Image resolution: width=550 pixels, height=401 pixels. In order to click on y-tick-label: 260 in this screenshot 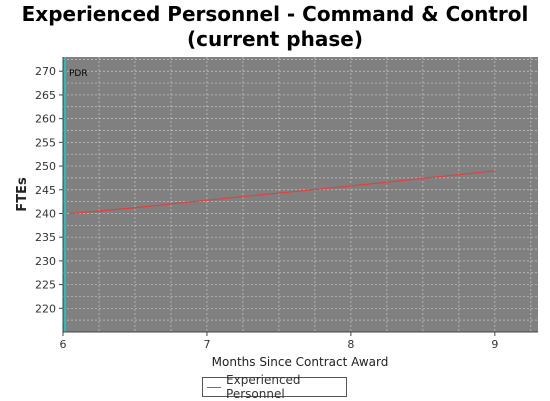, I will do `click(45, 119)`.